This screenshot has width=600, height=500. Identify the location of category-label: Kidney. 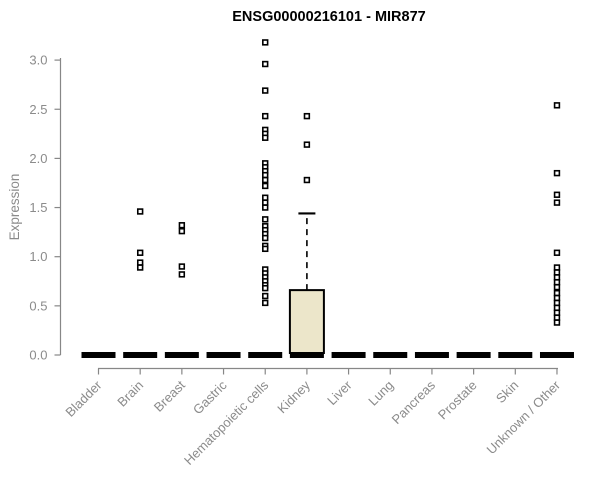
(293, 396).